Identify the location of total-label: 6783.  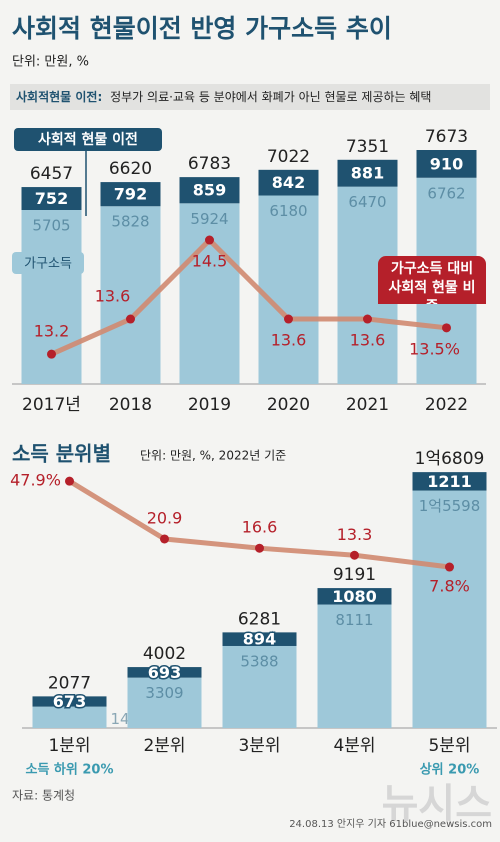
(209, 164).